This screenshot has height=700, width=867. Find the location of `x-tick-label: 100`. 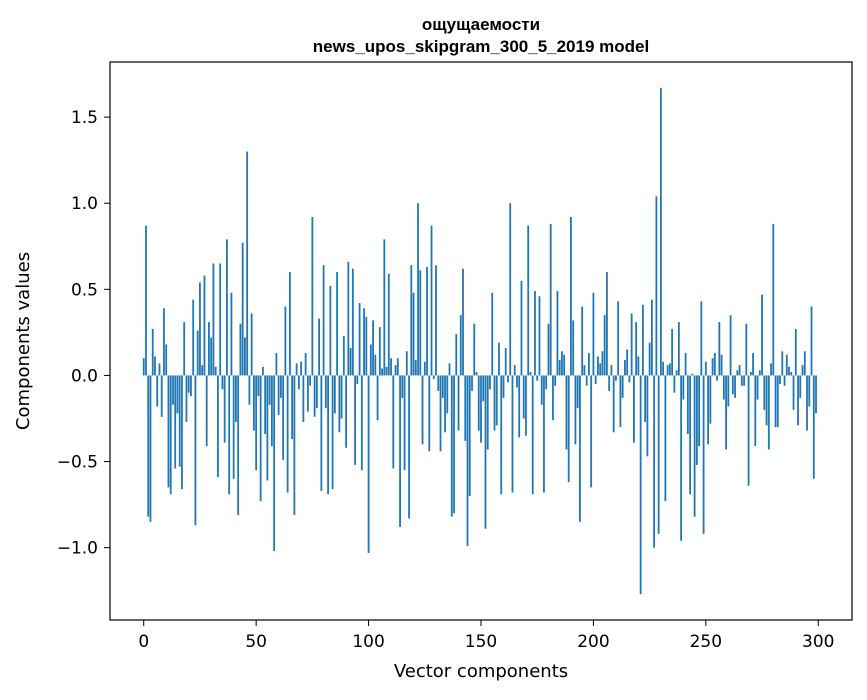

x-tick-label: 100 is located at coordinates (368, 642).